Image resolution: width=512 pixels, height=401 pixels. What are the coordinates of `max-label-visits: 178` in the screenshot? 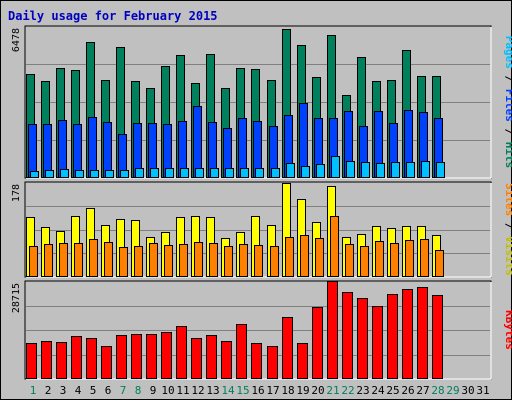 It's located at (16, 193).